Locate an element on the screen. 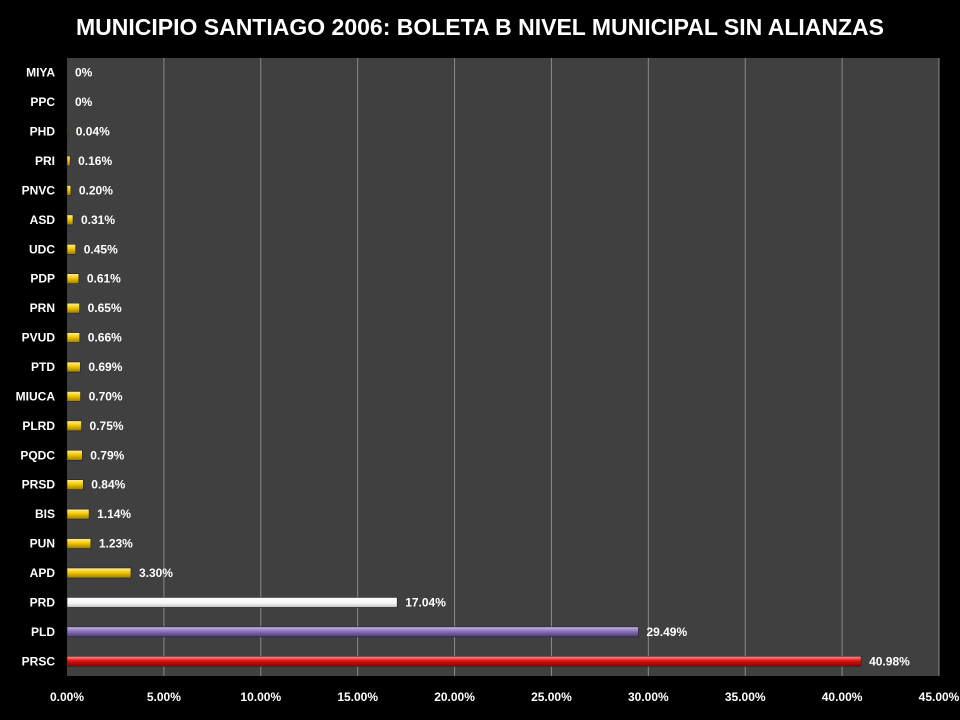 This screenshot has width=960, height=720. value-label: 0.45% is located at coordinates (101, 249).